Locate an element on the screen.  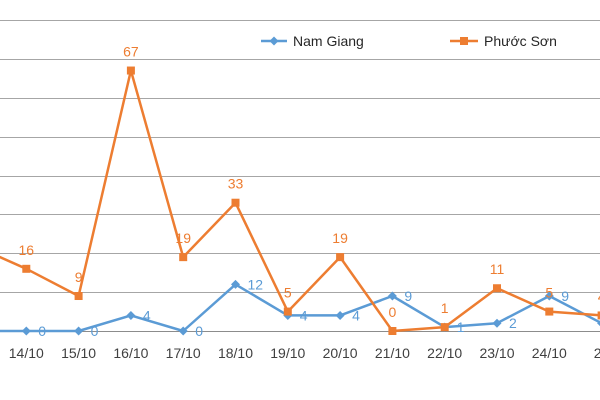
x-tick-label: 25 is located at coordinates (597, 353).